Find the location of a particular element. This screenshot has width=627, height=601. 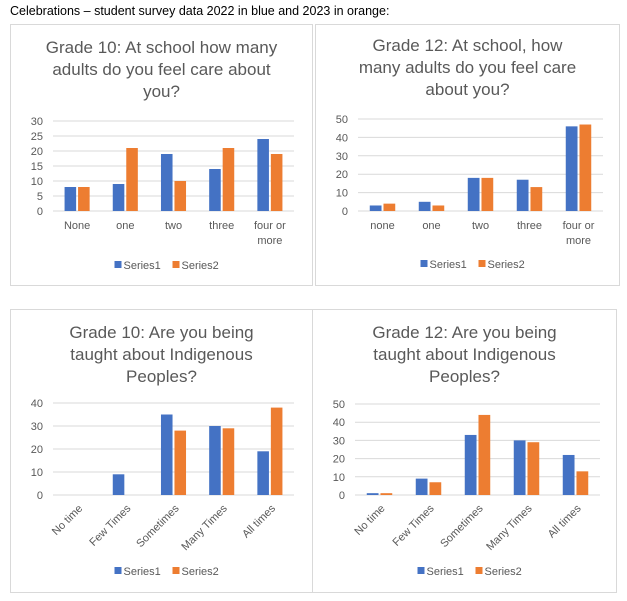

x-tick-label: two is located at coordinates (480, 226).